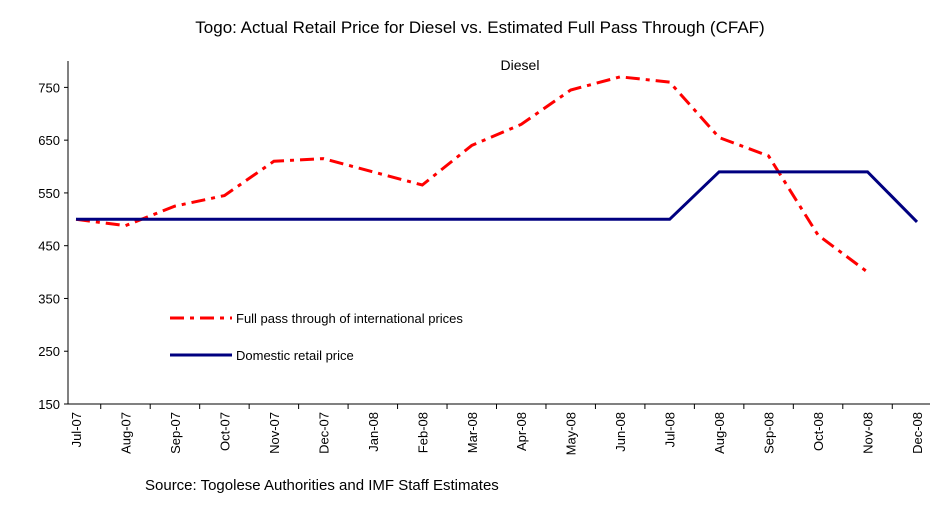 The image size is (935, 507). What do you see at coordinates (521, 431) in the screenshot?
I see `x-tick-label: Apr-08` at bounding box center [521, 431].